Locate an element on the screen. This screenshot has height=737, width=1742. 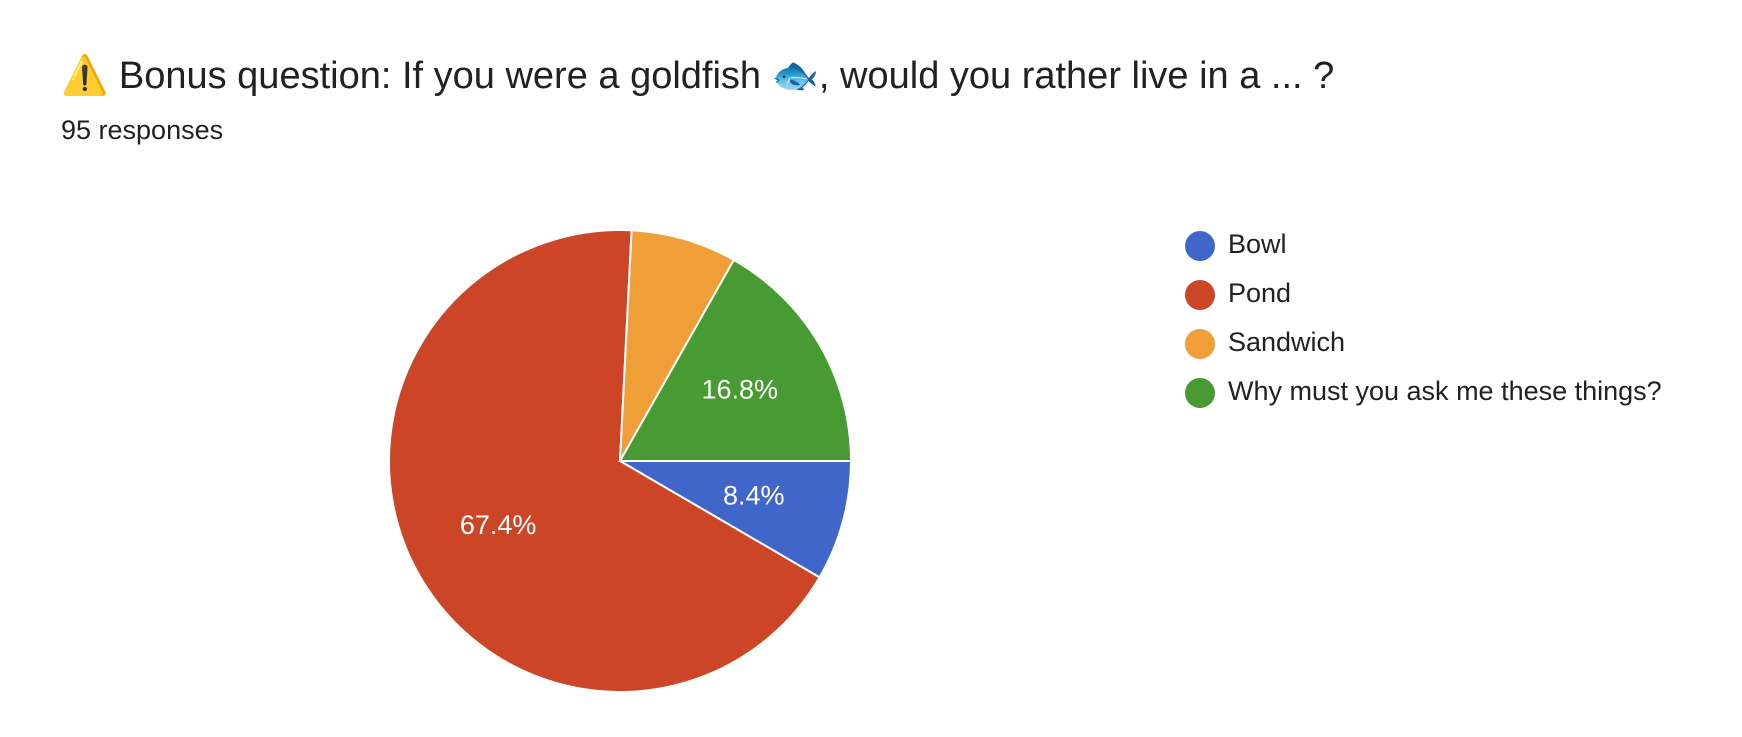
slice-label: 8.4% is located at coordinates (754, 495).